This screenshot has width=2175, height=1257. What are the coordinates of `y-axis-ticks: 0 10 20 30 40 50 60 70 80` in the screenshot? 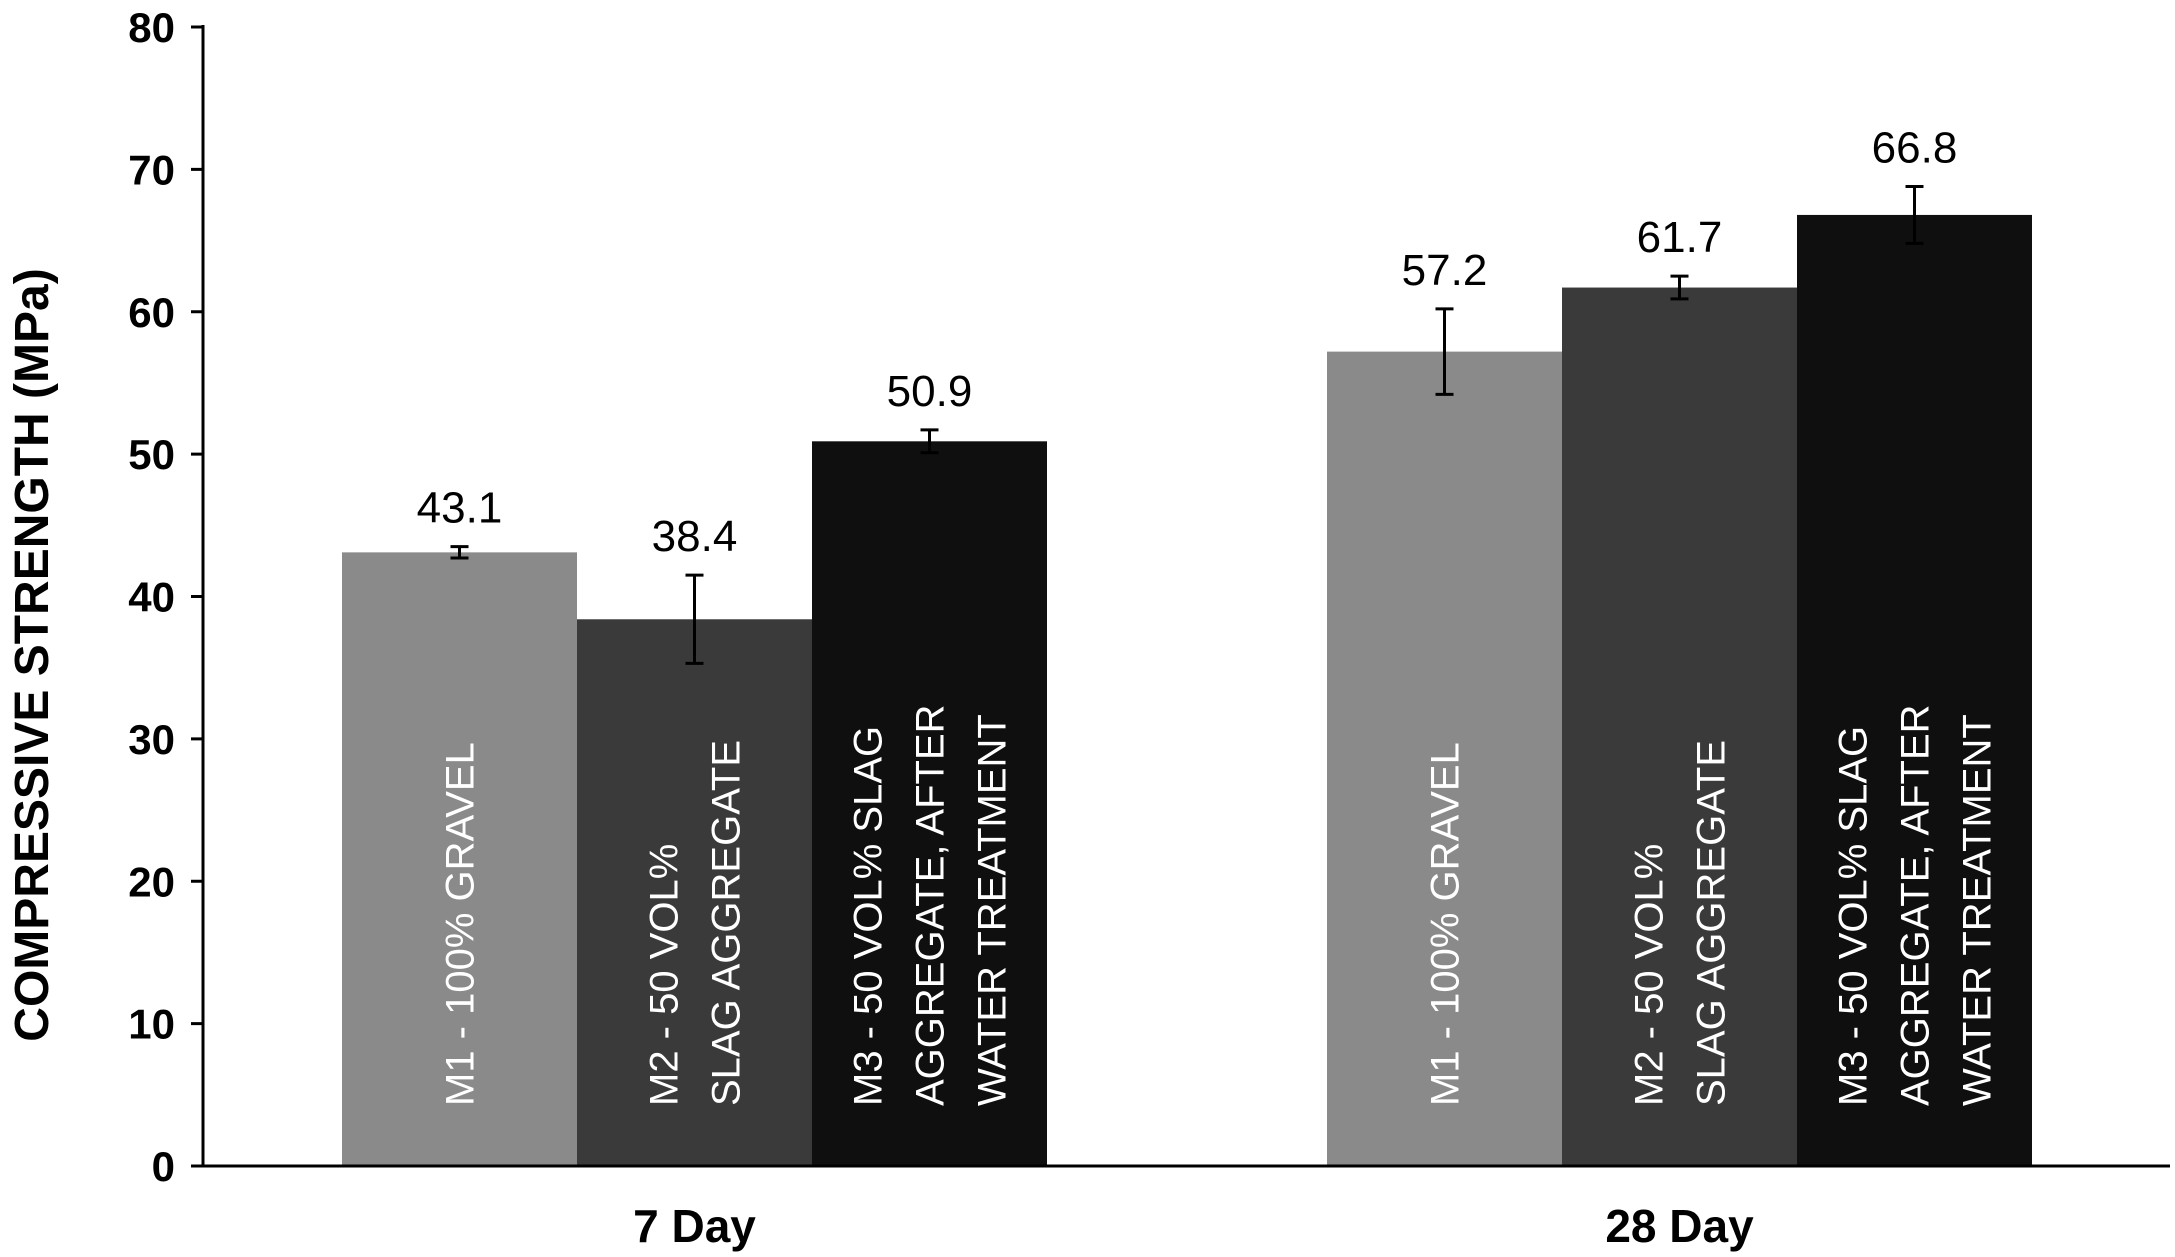 It's located at (165, 597).